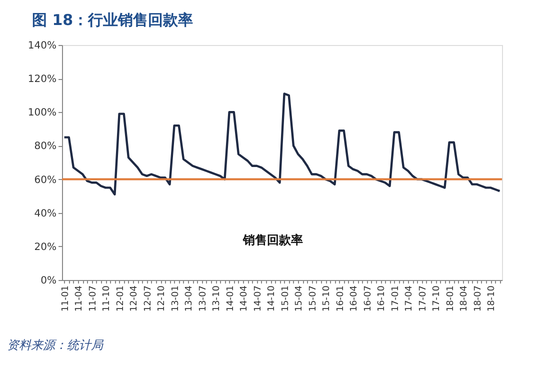  I want to click on x-tick-label: 12-04, so click(135, 298).